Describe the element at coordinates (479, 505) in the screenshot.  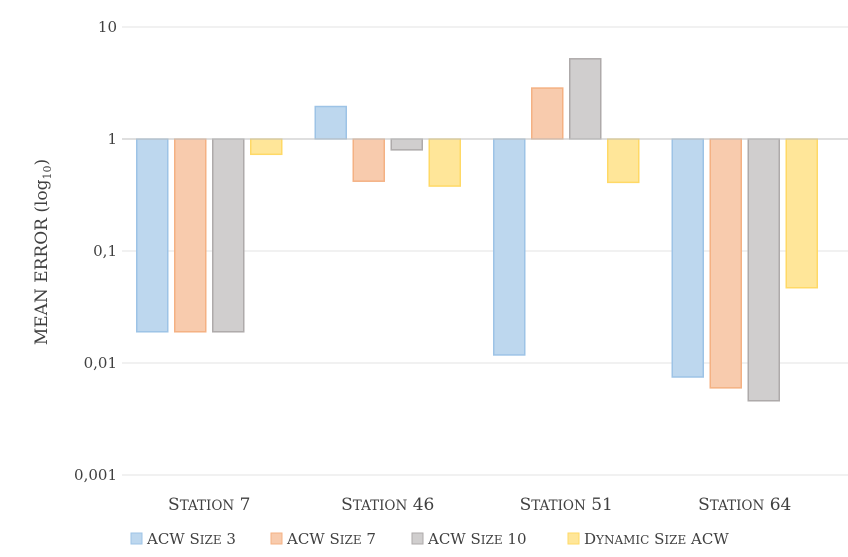
I see `x-category-labels: STATION 7 STATION 46 STATION 51 STATION 64` at that location.